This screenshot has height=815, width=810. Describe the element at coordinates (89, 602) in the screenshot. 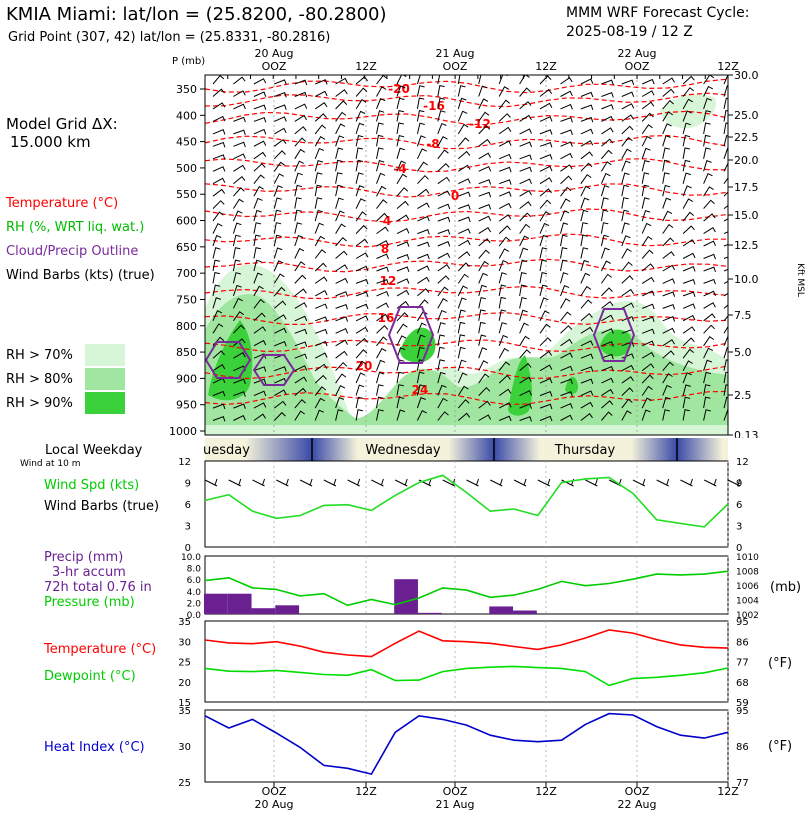

I see `pressure-label: Pressure (mb)` at that location.